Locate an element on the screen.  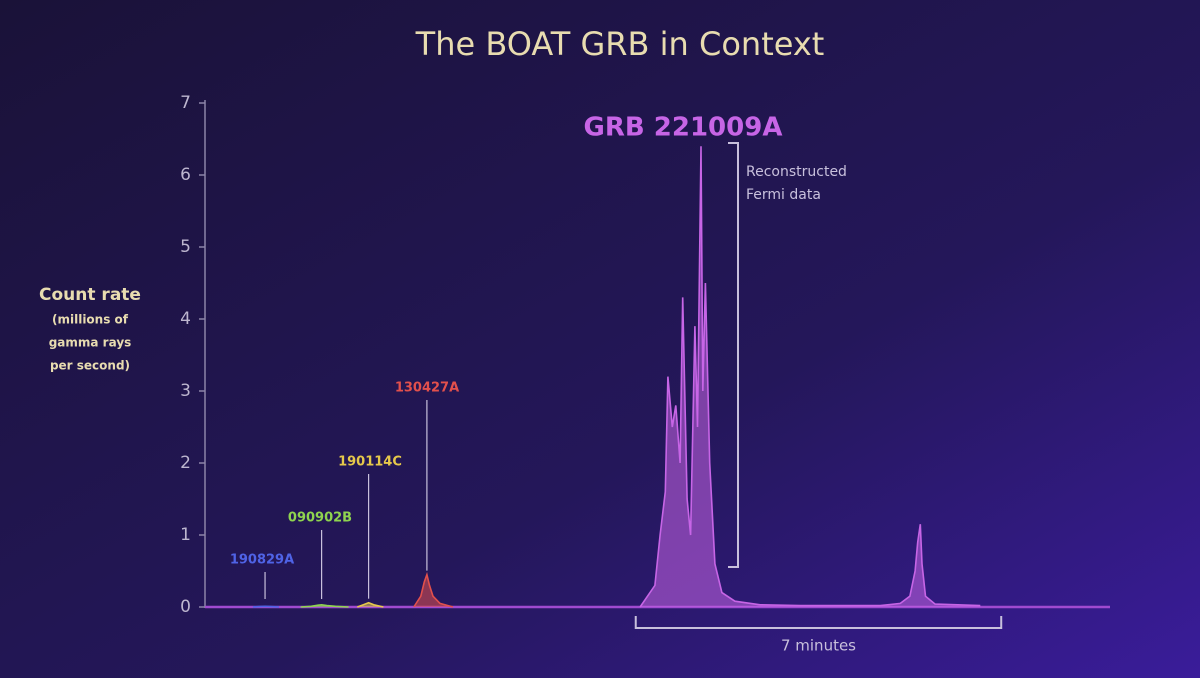
y-tick-label: 4 is located at coordinates (185, 319).